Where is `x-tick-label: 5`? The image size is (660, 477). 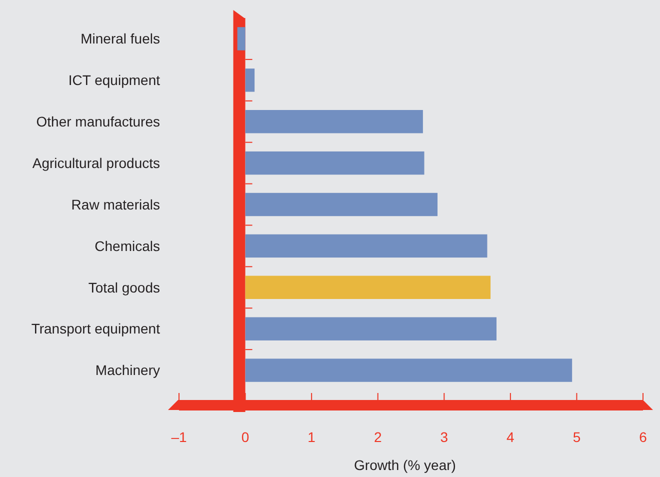
x-tick-label: 5 is located at coordinates (576, 436).